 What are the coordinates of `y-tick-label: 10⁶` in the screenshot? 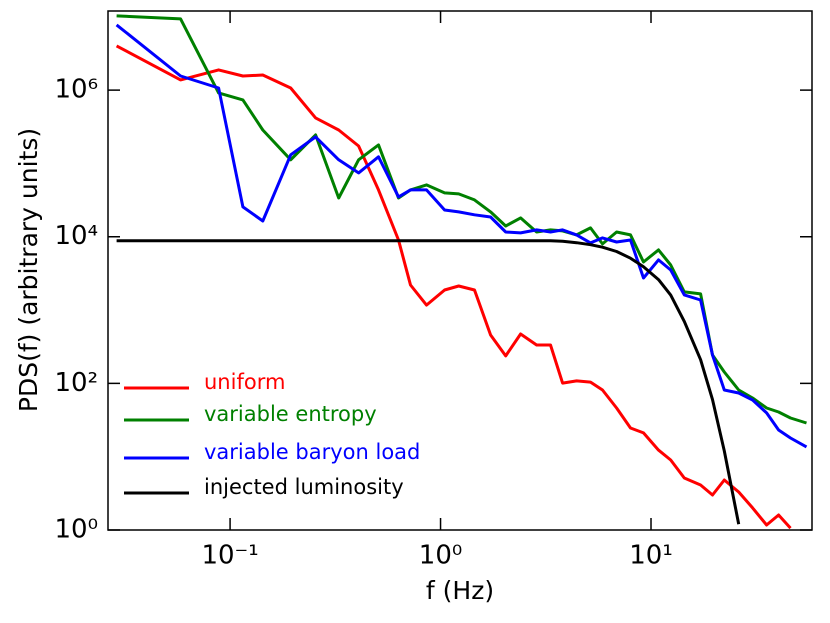 It's located at (76, 90).